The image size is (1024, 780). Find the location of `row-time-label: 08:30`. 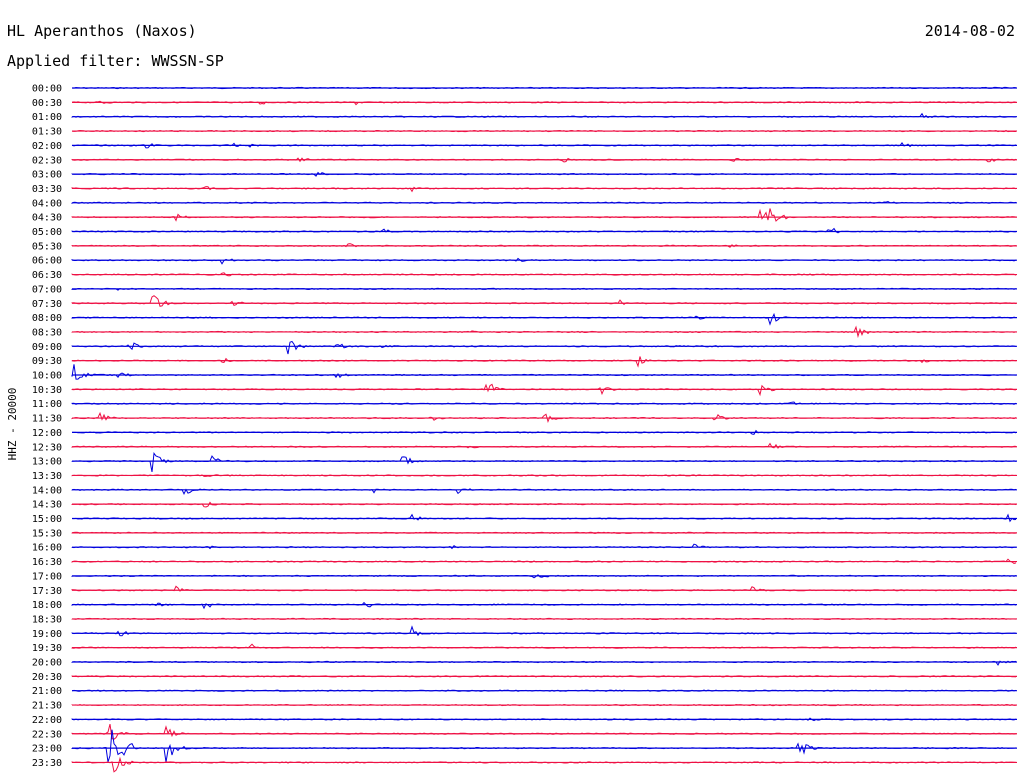

row-time-label: 08:30 is located at coordinates (47, 332).